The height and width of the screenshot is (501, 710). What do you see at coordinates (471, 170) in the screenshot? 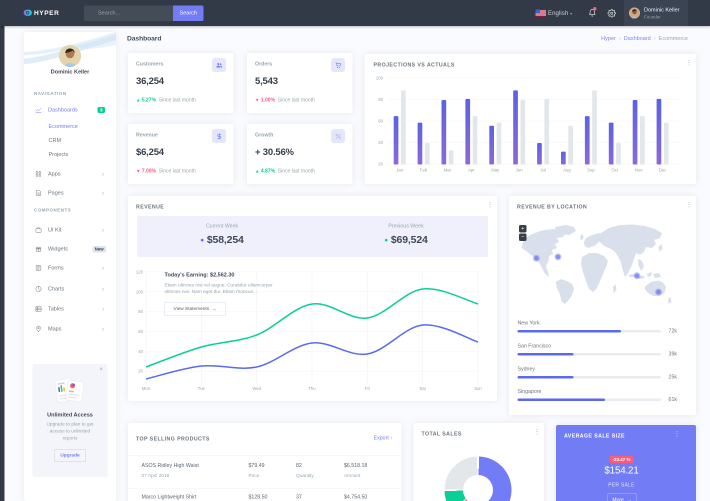
I see `svg-text: Apr` at bounding box center [471, 170].